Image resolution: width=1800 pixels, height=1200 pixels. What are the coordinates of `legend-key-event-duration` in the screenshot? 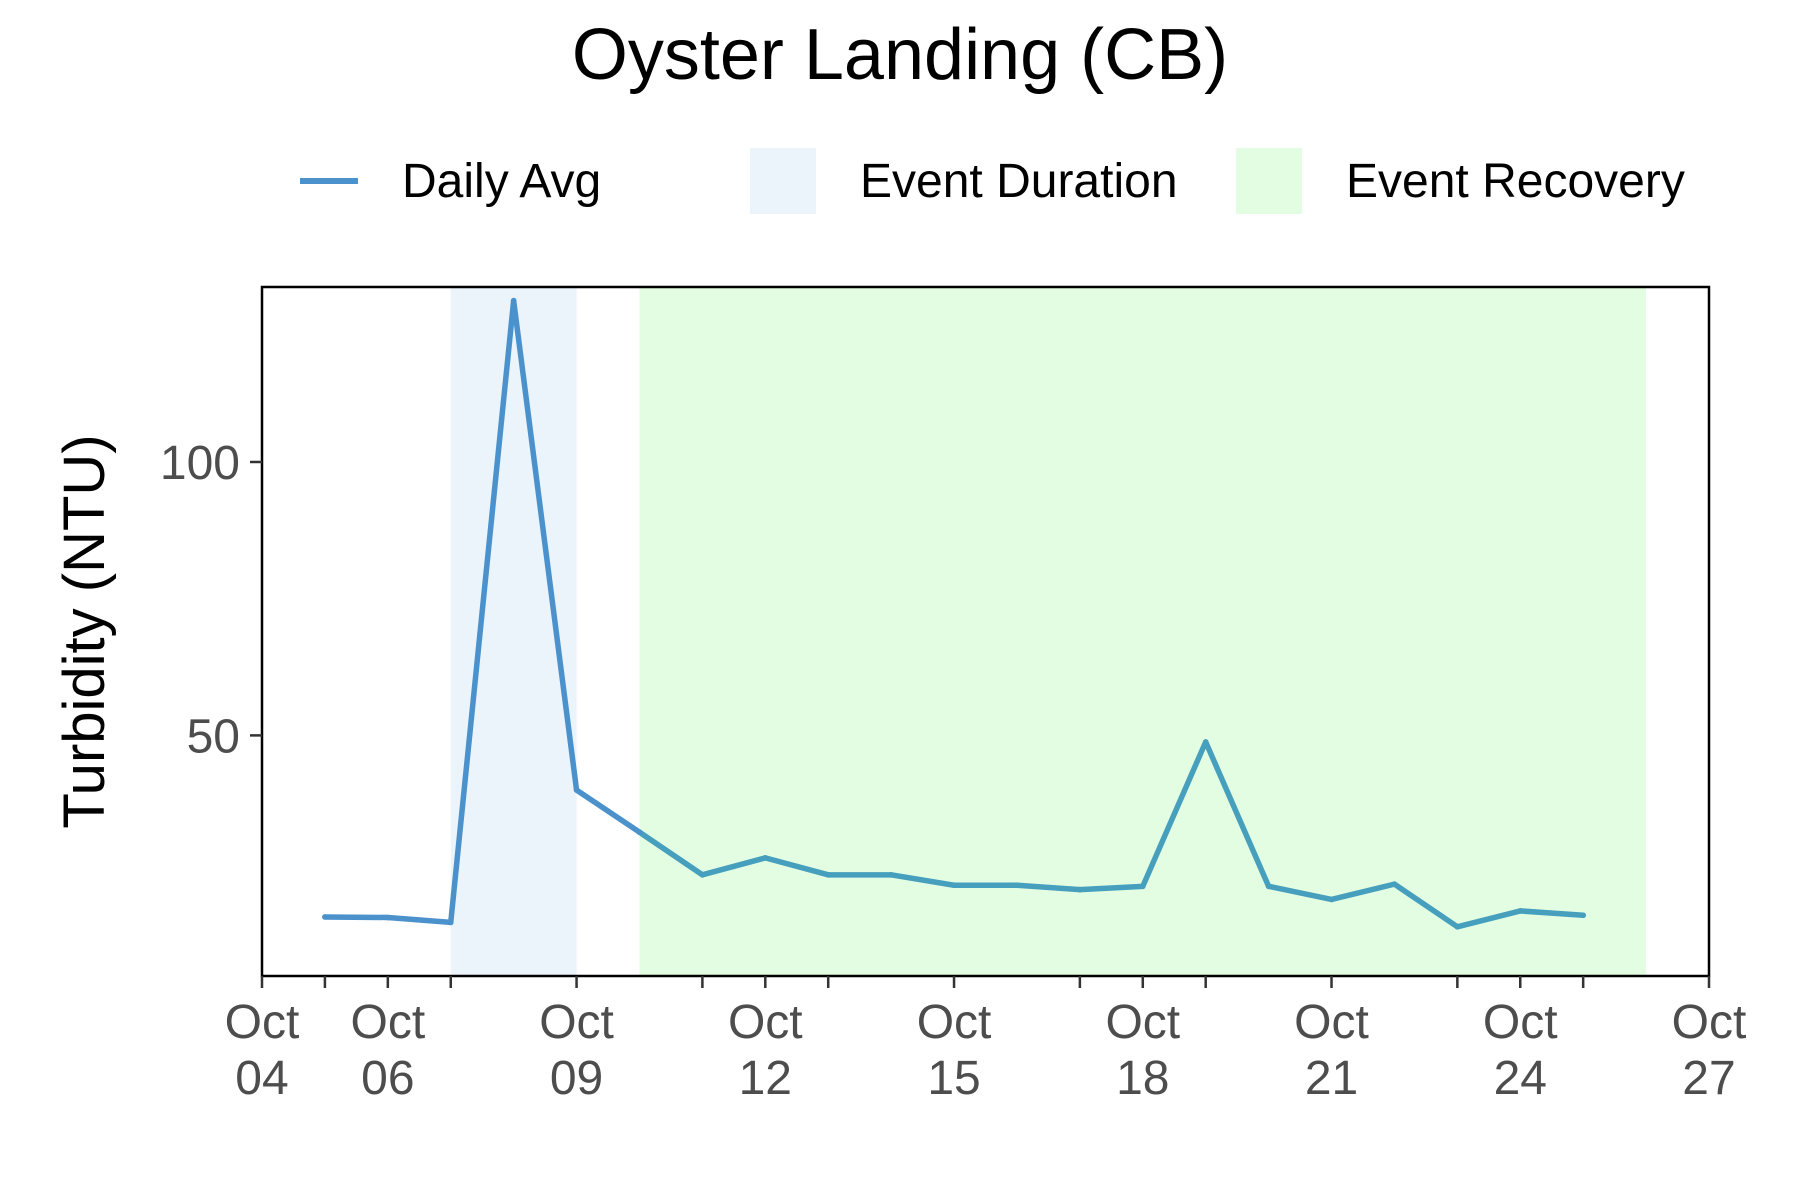 It's located at (783, 181).